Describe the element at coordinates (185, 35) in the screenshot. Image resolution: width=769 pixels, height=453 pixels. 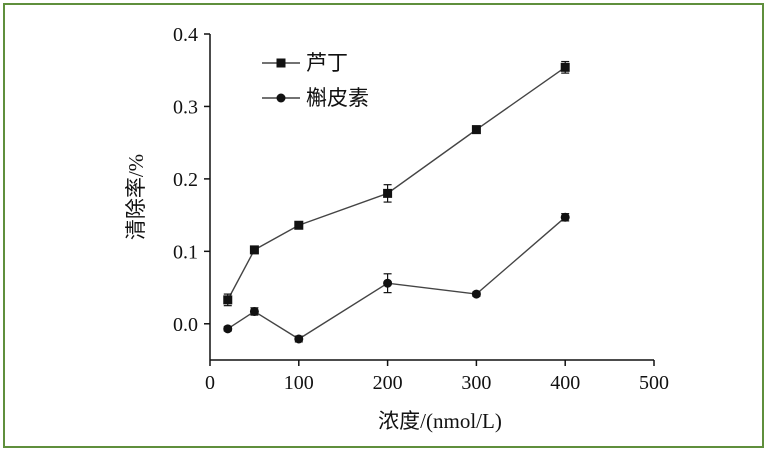
I see `y-tick-label: 0.4` at that location.